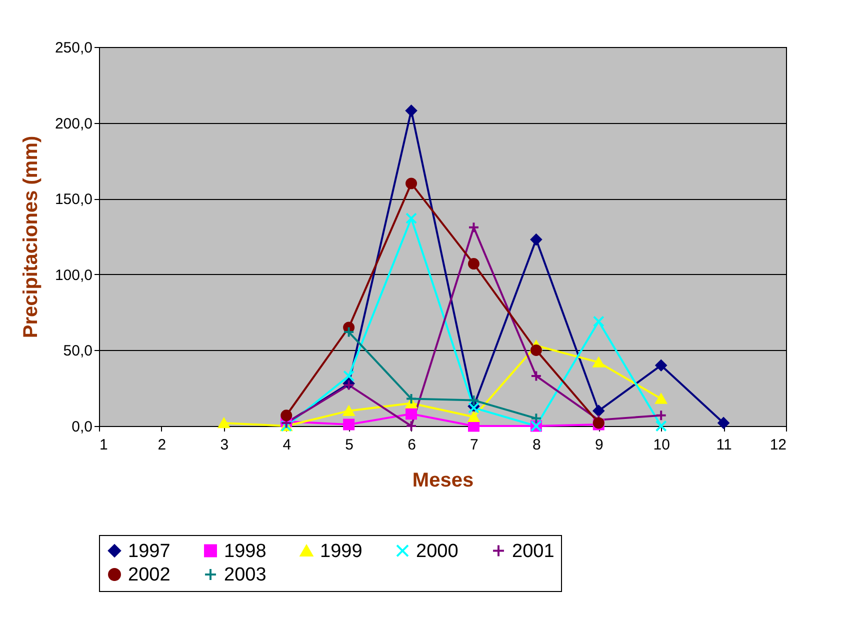  What do you see at coordinates (412, 445) in the screenshot?
I see `x-tick-label: 6` at bounding box center [412, 445].